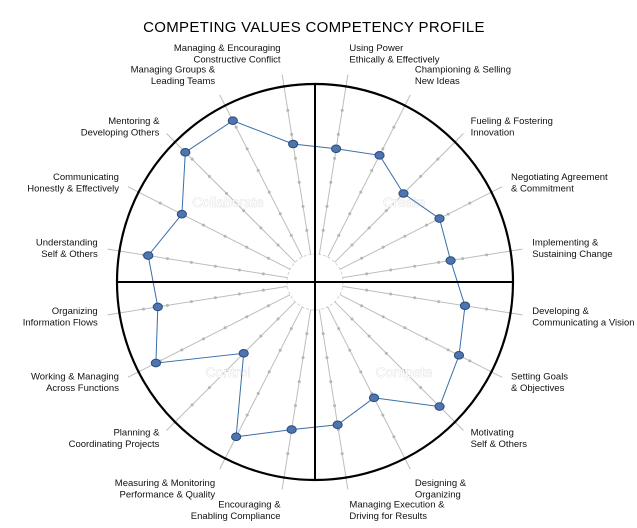 This screenshot has width=637, height=528. Describe the element at coordinates (228, 202) in the screenshot. I see `quadrant-label-collaborate: Collaborate` at that location.